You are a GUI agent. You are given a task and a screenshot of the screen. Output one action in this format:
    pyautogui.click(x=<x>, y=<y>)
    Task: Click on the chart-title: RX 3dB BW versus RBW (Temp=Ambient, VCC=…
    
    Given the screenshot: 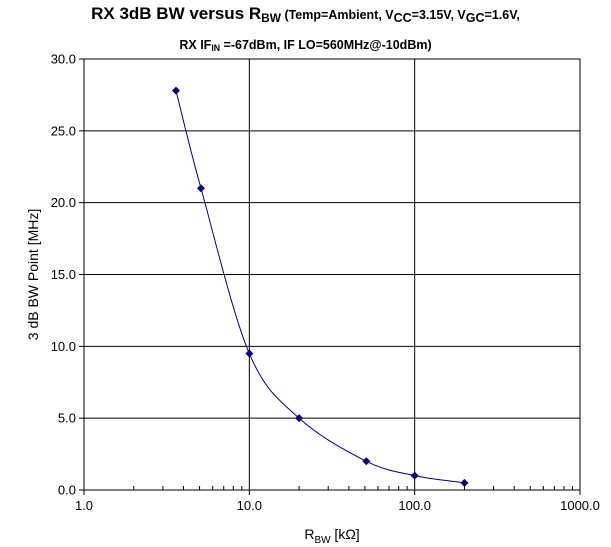 What is the action you would take?
    pyautogui.click(x=305, y=14)
    